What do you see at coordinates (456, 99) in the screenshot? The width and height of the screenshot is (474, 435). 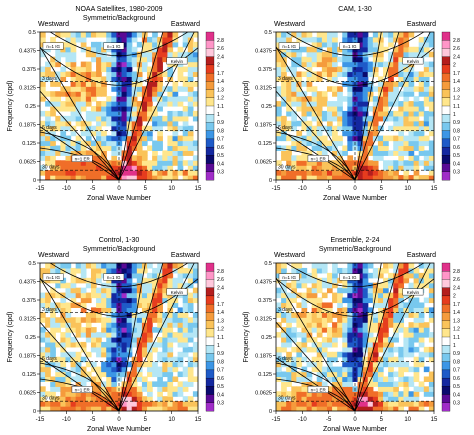 I see `colorbar-label: 1.2` at bounding box center [456, 99].